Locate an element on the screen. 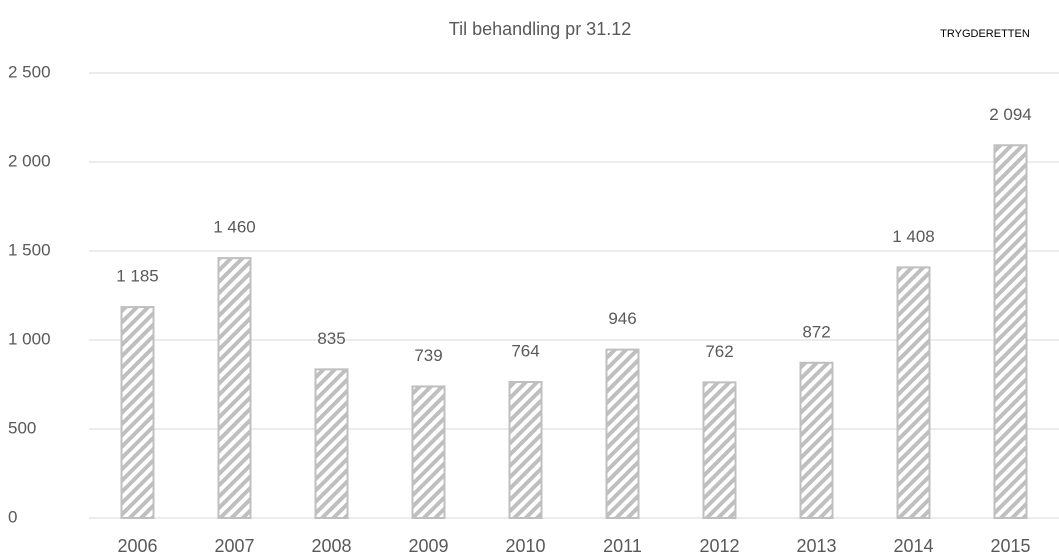 The width and height of the screenshot is (1059, 556). x-tick-label: 2015 is located at coordinates (1010, 546).